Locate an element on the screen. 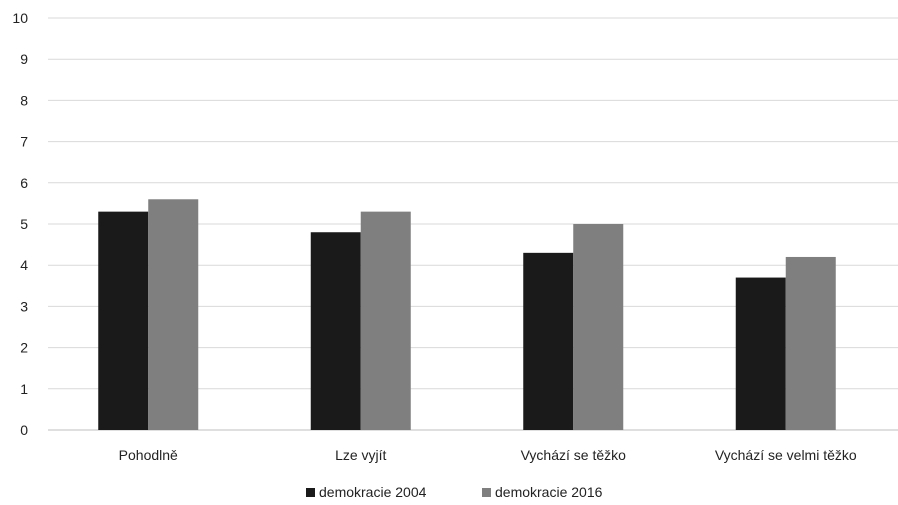 The image size is (898, 505). x-category-label: Pohodlně is located at coordinates (148, 455).